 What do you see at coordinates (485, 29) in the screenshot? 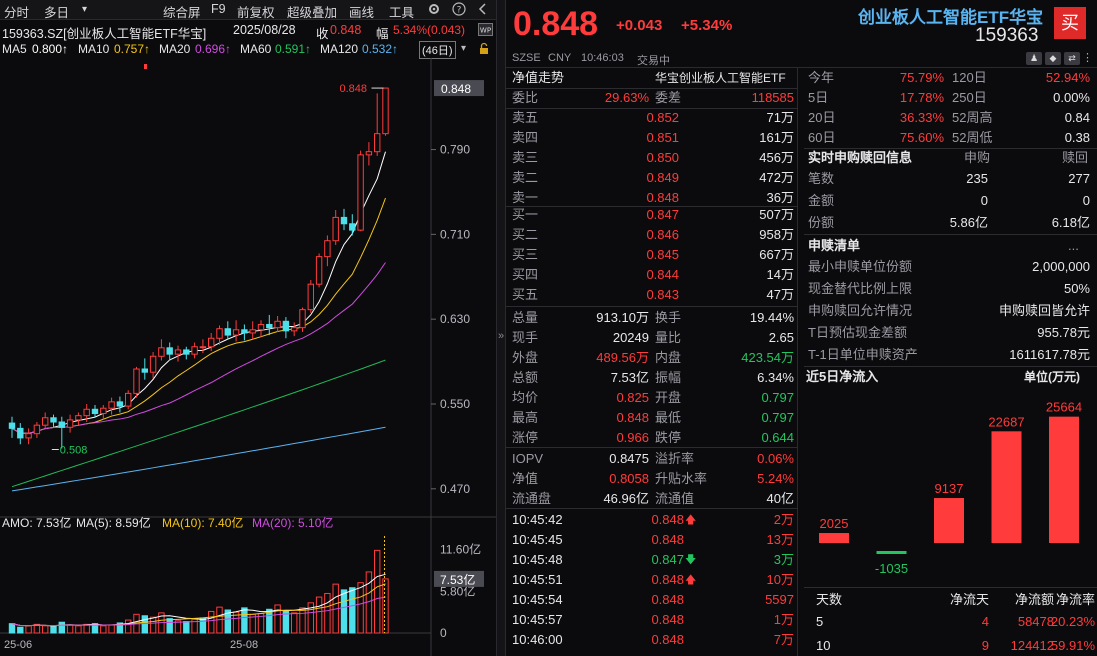
I see `wp-icon: WP` at bounding box center [485, 29].